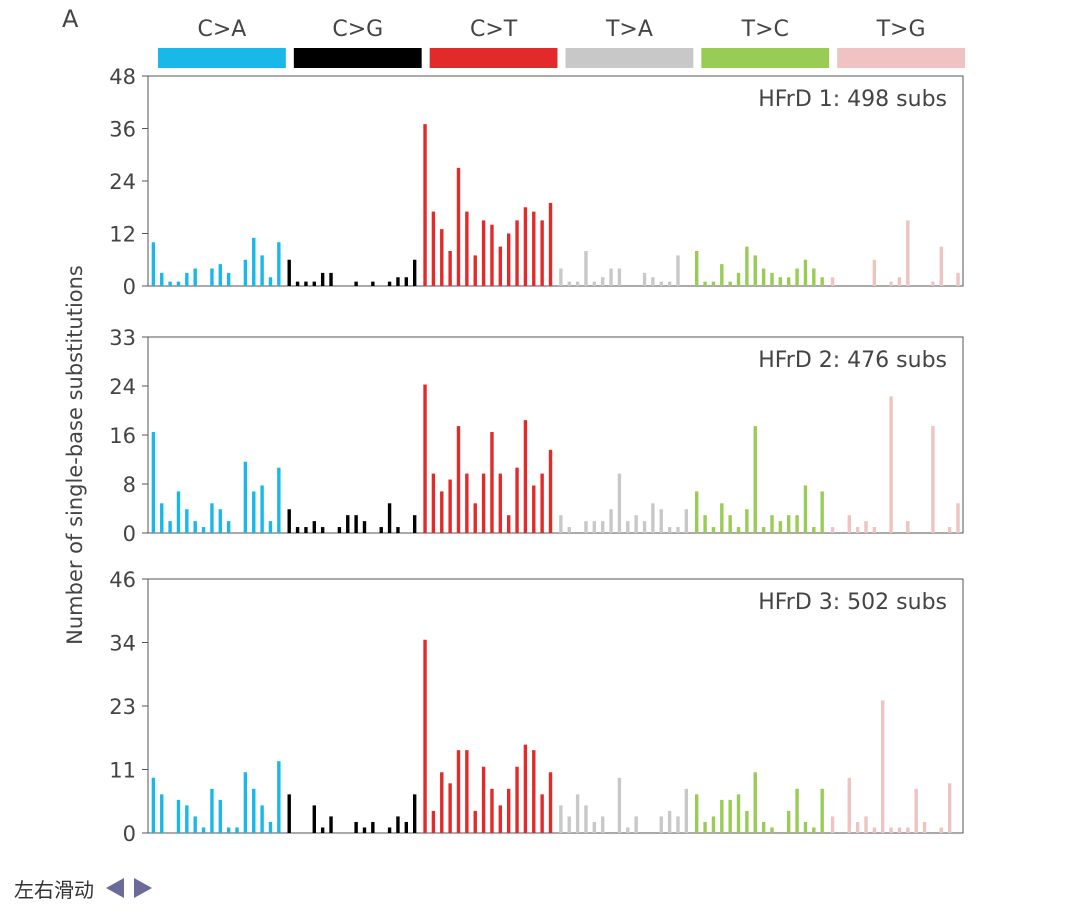 Image resolution: width=1080 pixels, height=917 pixels. What do you see at coordinates (722, 518) in the screenshot?
I see `panel-2-bar-T>C-4` at bounding box center [722, 518].